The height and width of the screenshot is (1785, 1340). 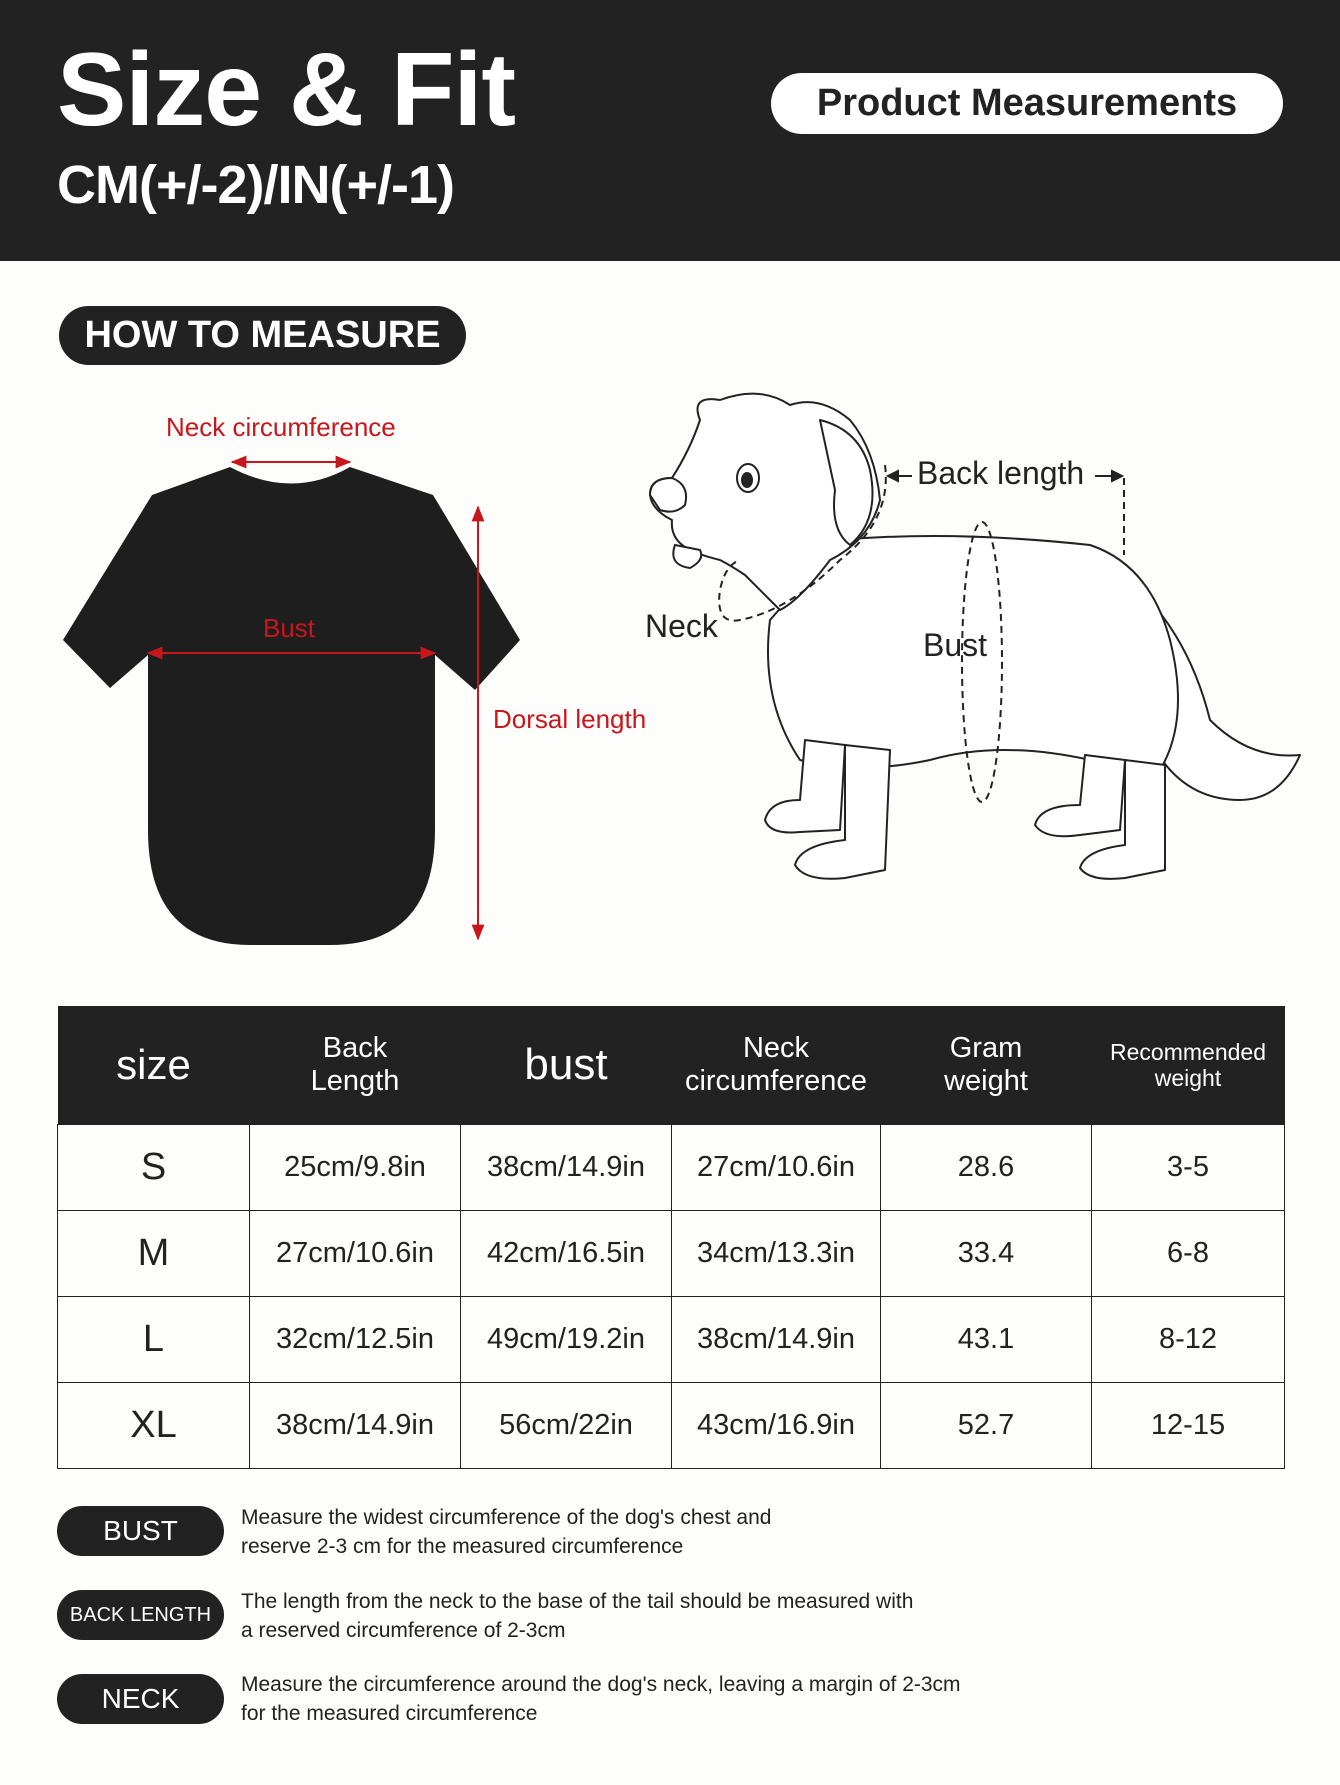 What do you see at coordinates (153, 1253) in the screenshot?
I see `cell-size: M` at bounding box center [153, 1253].